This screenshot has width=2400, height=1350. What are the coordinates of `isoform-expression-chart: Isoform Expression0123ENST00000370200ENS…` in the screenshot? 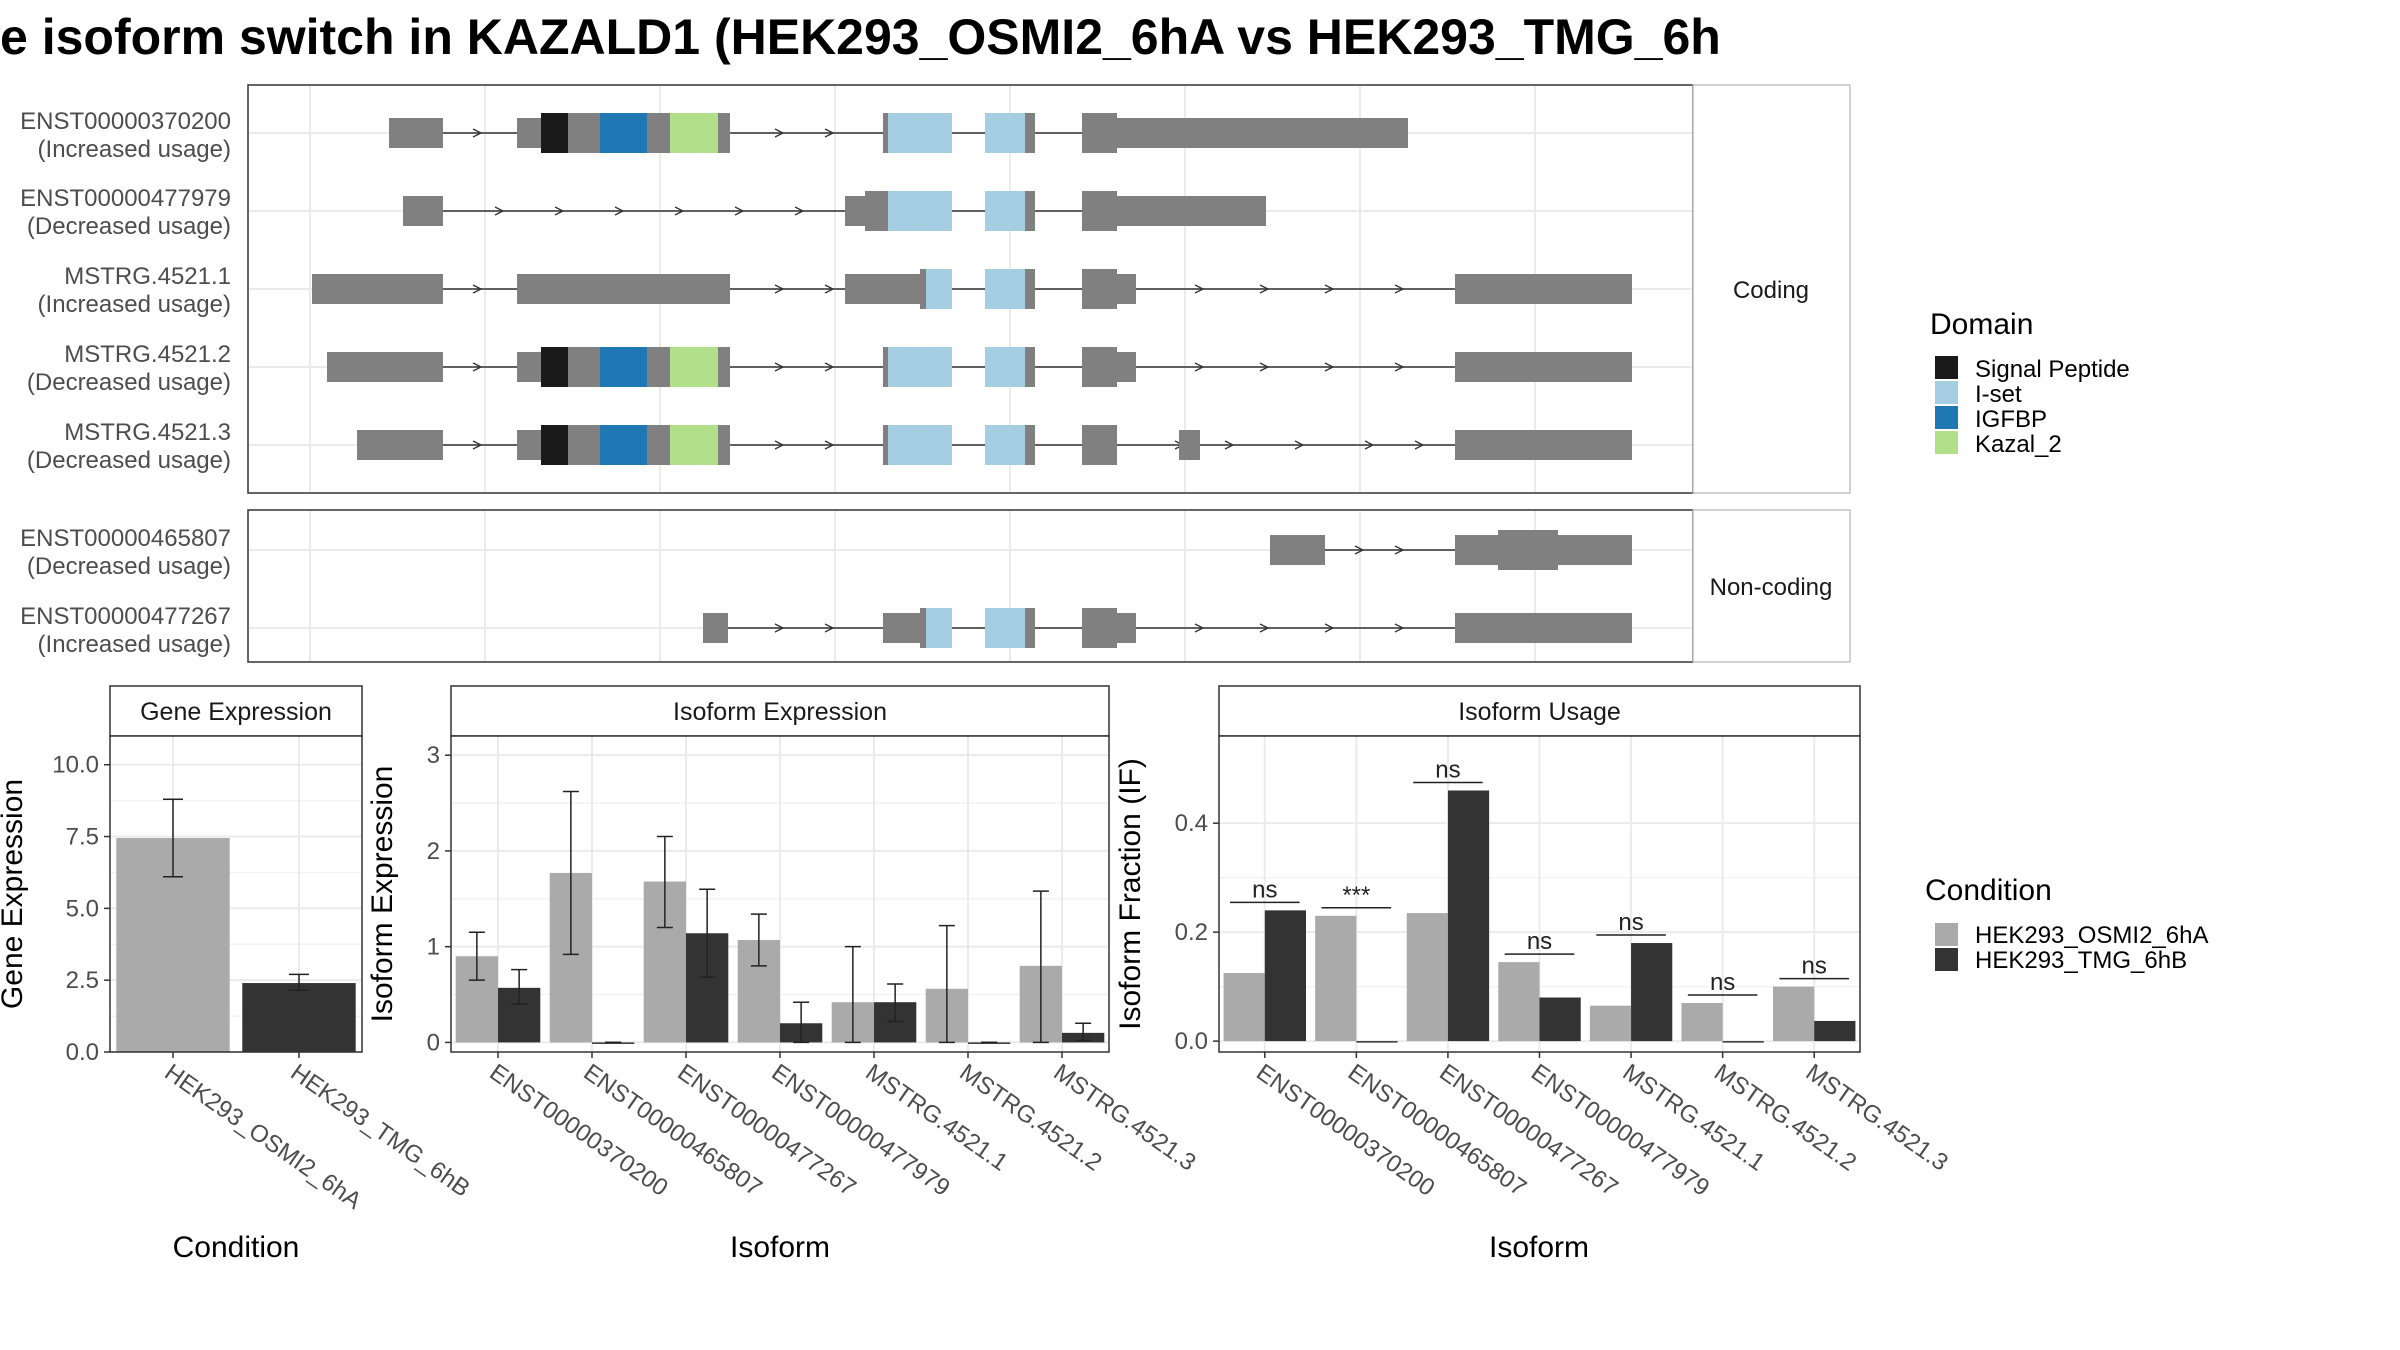 It's located at (783, 974).